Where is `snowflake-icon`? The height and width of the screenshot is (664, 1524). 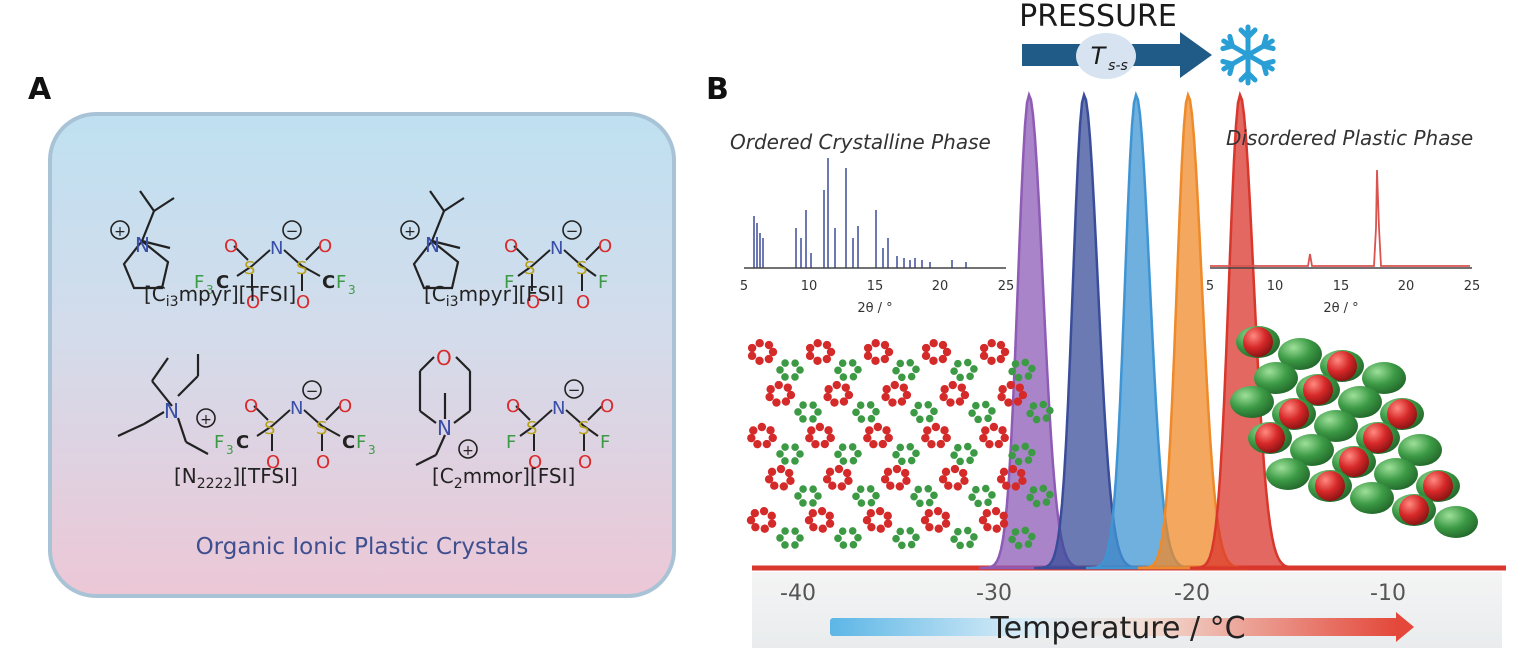 snowflake-icon is located at coordinates (1248, 55).